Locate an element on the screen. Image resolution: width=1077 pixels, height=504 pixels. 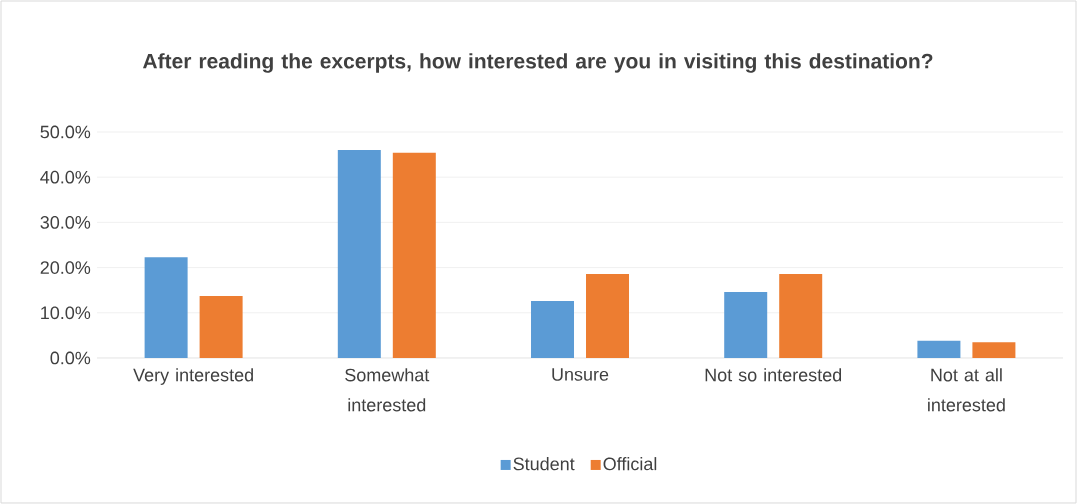
y-tick-label: 10.0% is located at coordinates (66, 313).